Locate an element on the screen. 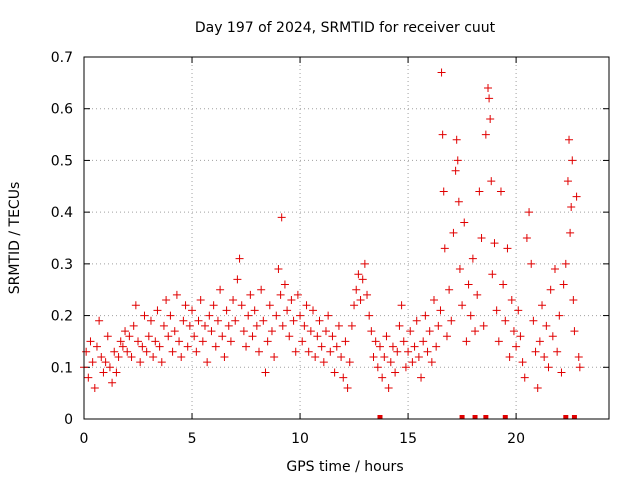 Image resolution: width=640 pixels, height=480 pixels. y-tick-label: 0.1 is located at coordinates (62, 368).